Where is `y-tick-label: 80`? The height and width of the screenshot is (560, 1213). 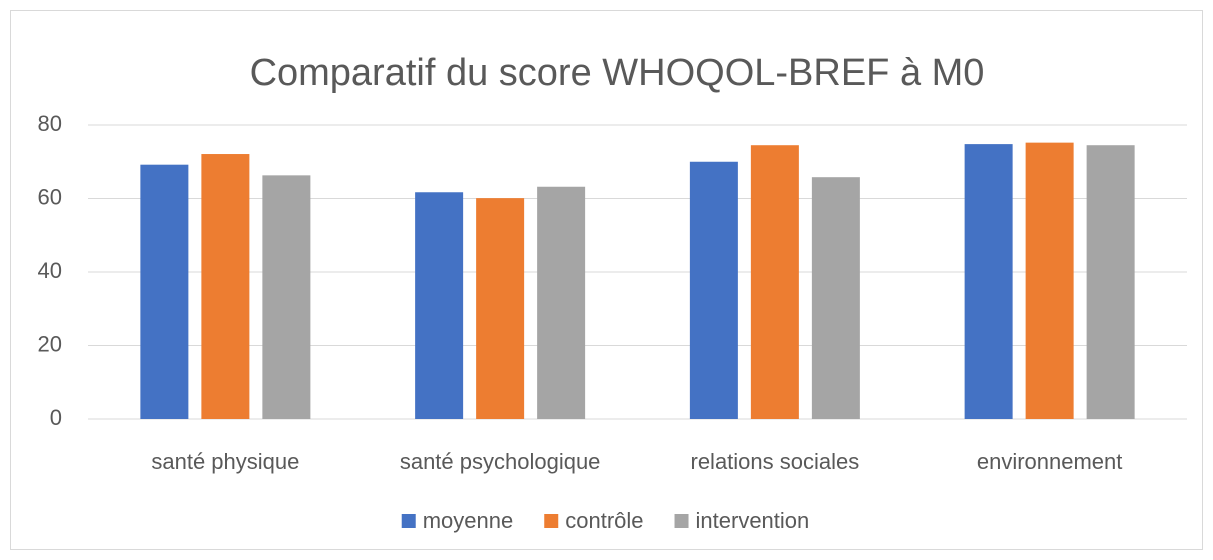
y-tick-label: 80 is located at coordinates (50, 123).